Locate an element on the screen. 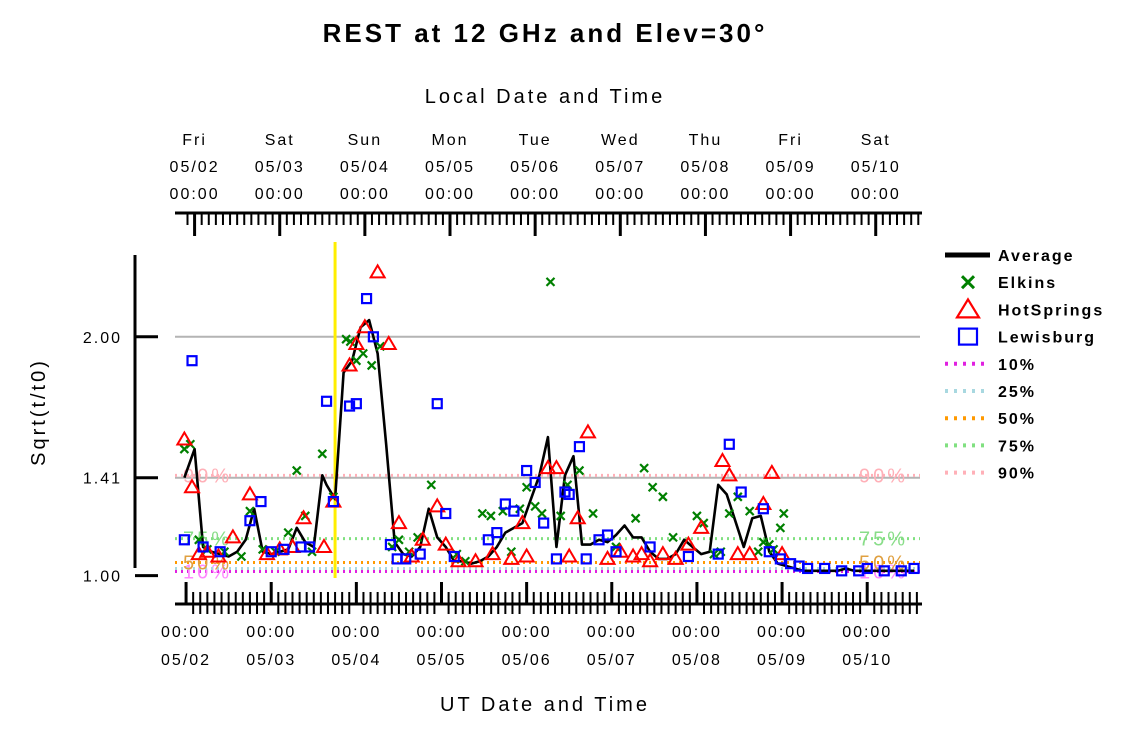 This screenshot has width=1125, height=731. x-tick-date: 05/04 is located at coordinates (356, 660).